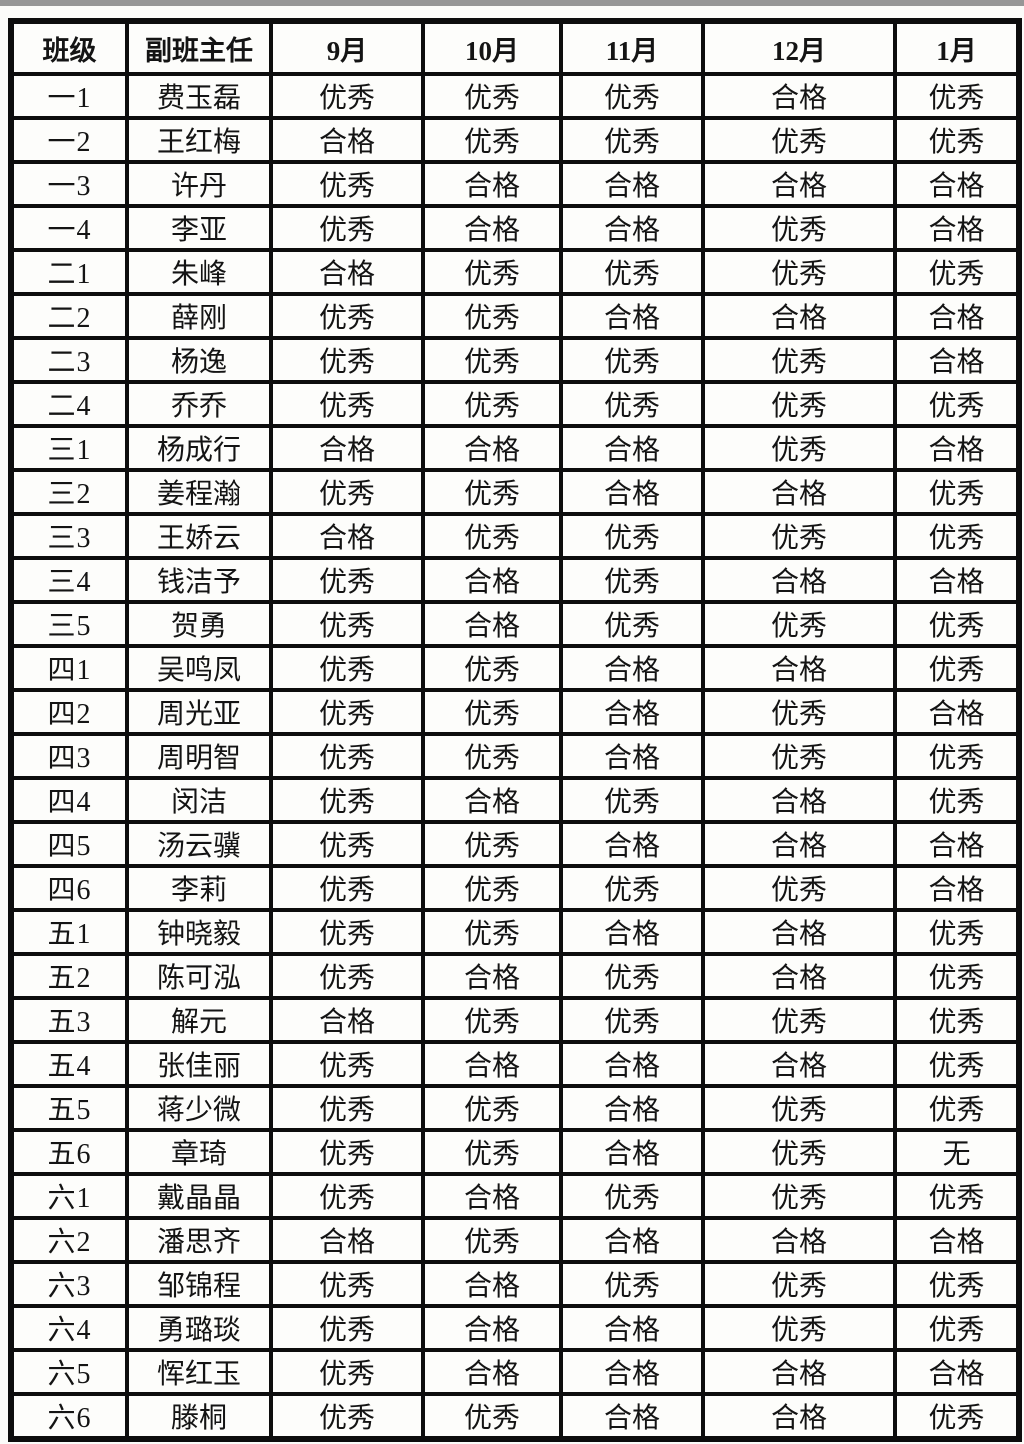 This screenshot has width=1024, height=1444. Describe the element at coordinates (515, 624) in the screenshot. I see `table-row: 三5 贺勇 优秀 合格 优秀 优秀 优秀` at that location.